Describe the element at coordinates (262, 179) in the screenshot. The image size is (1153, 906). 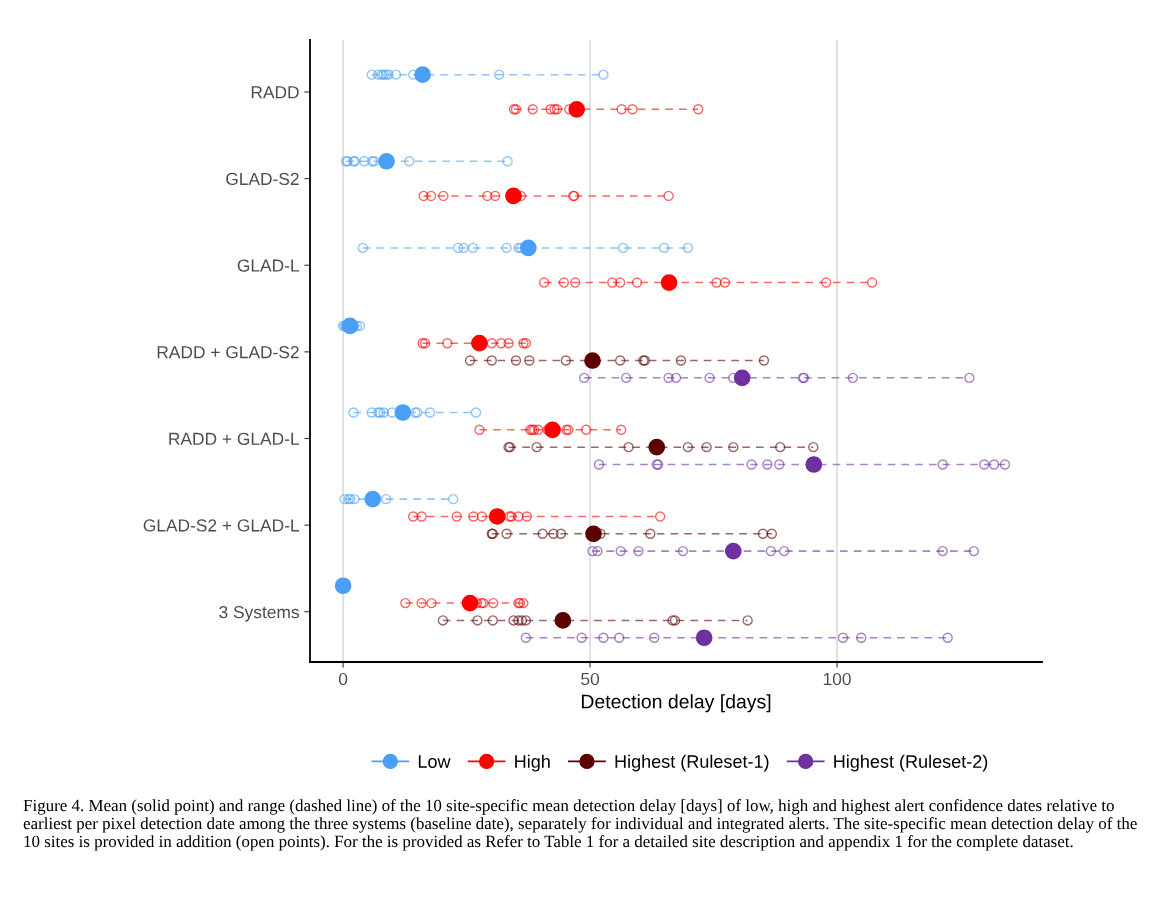
I see `y-tick-label: GLAD-S2` at that location.